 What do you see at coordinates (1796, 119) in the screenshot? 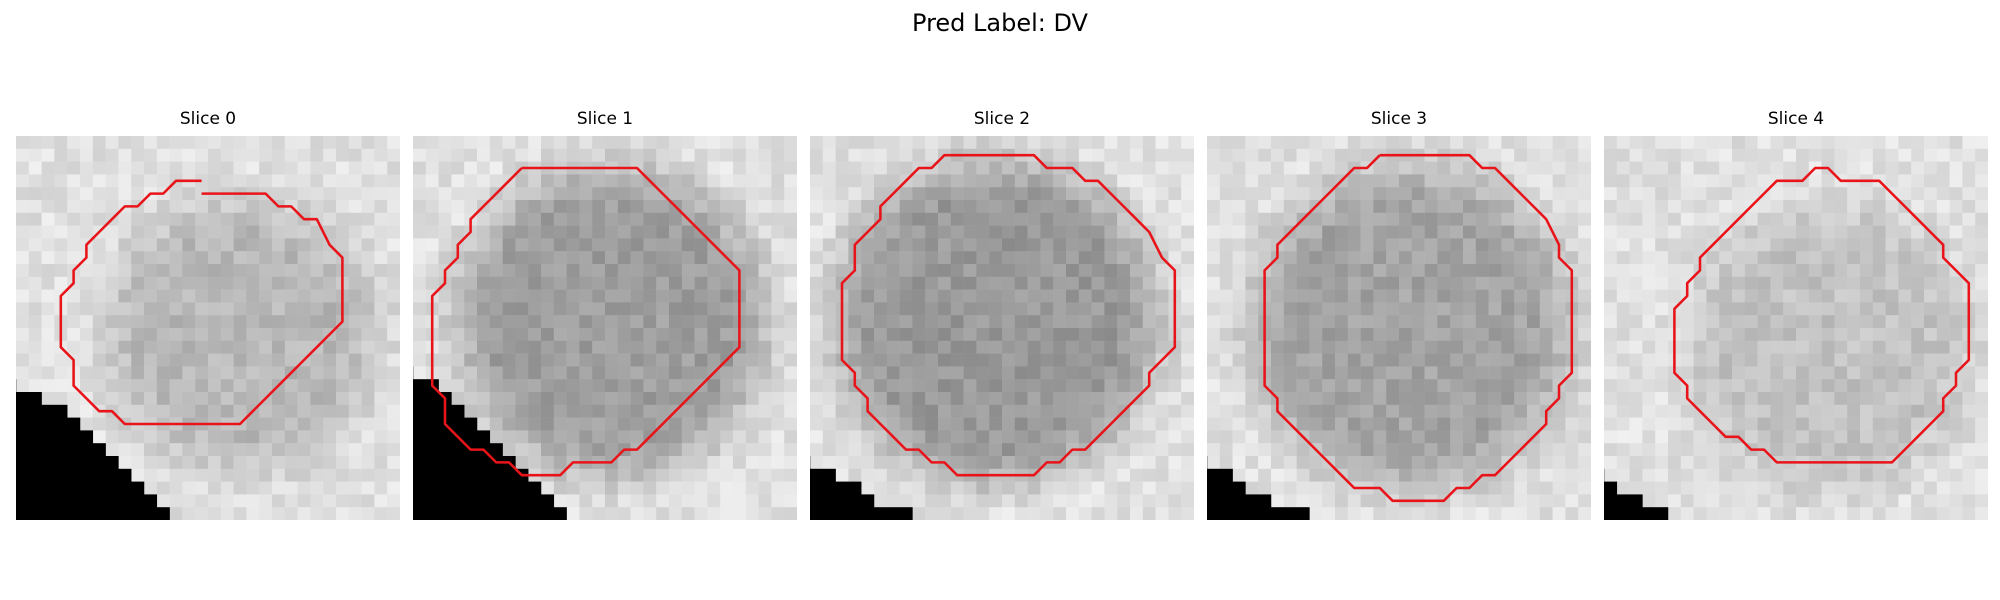
I see `slice-title: Slice 4` at bounding box center [1796, 119].